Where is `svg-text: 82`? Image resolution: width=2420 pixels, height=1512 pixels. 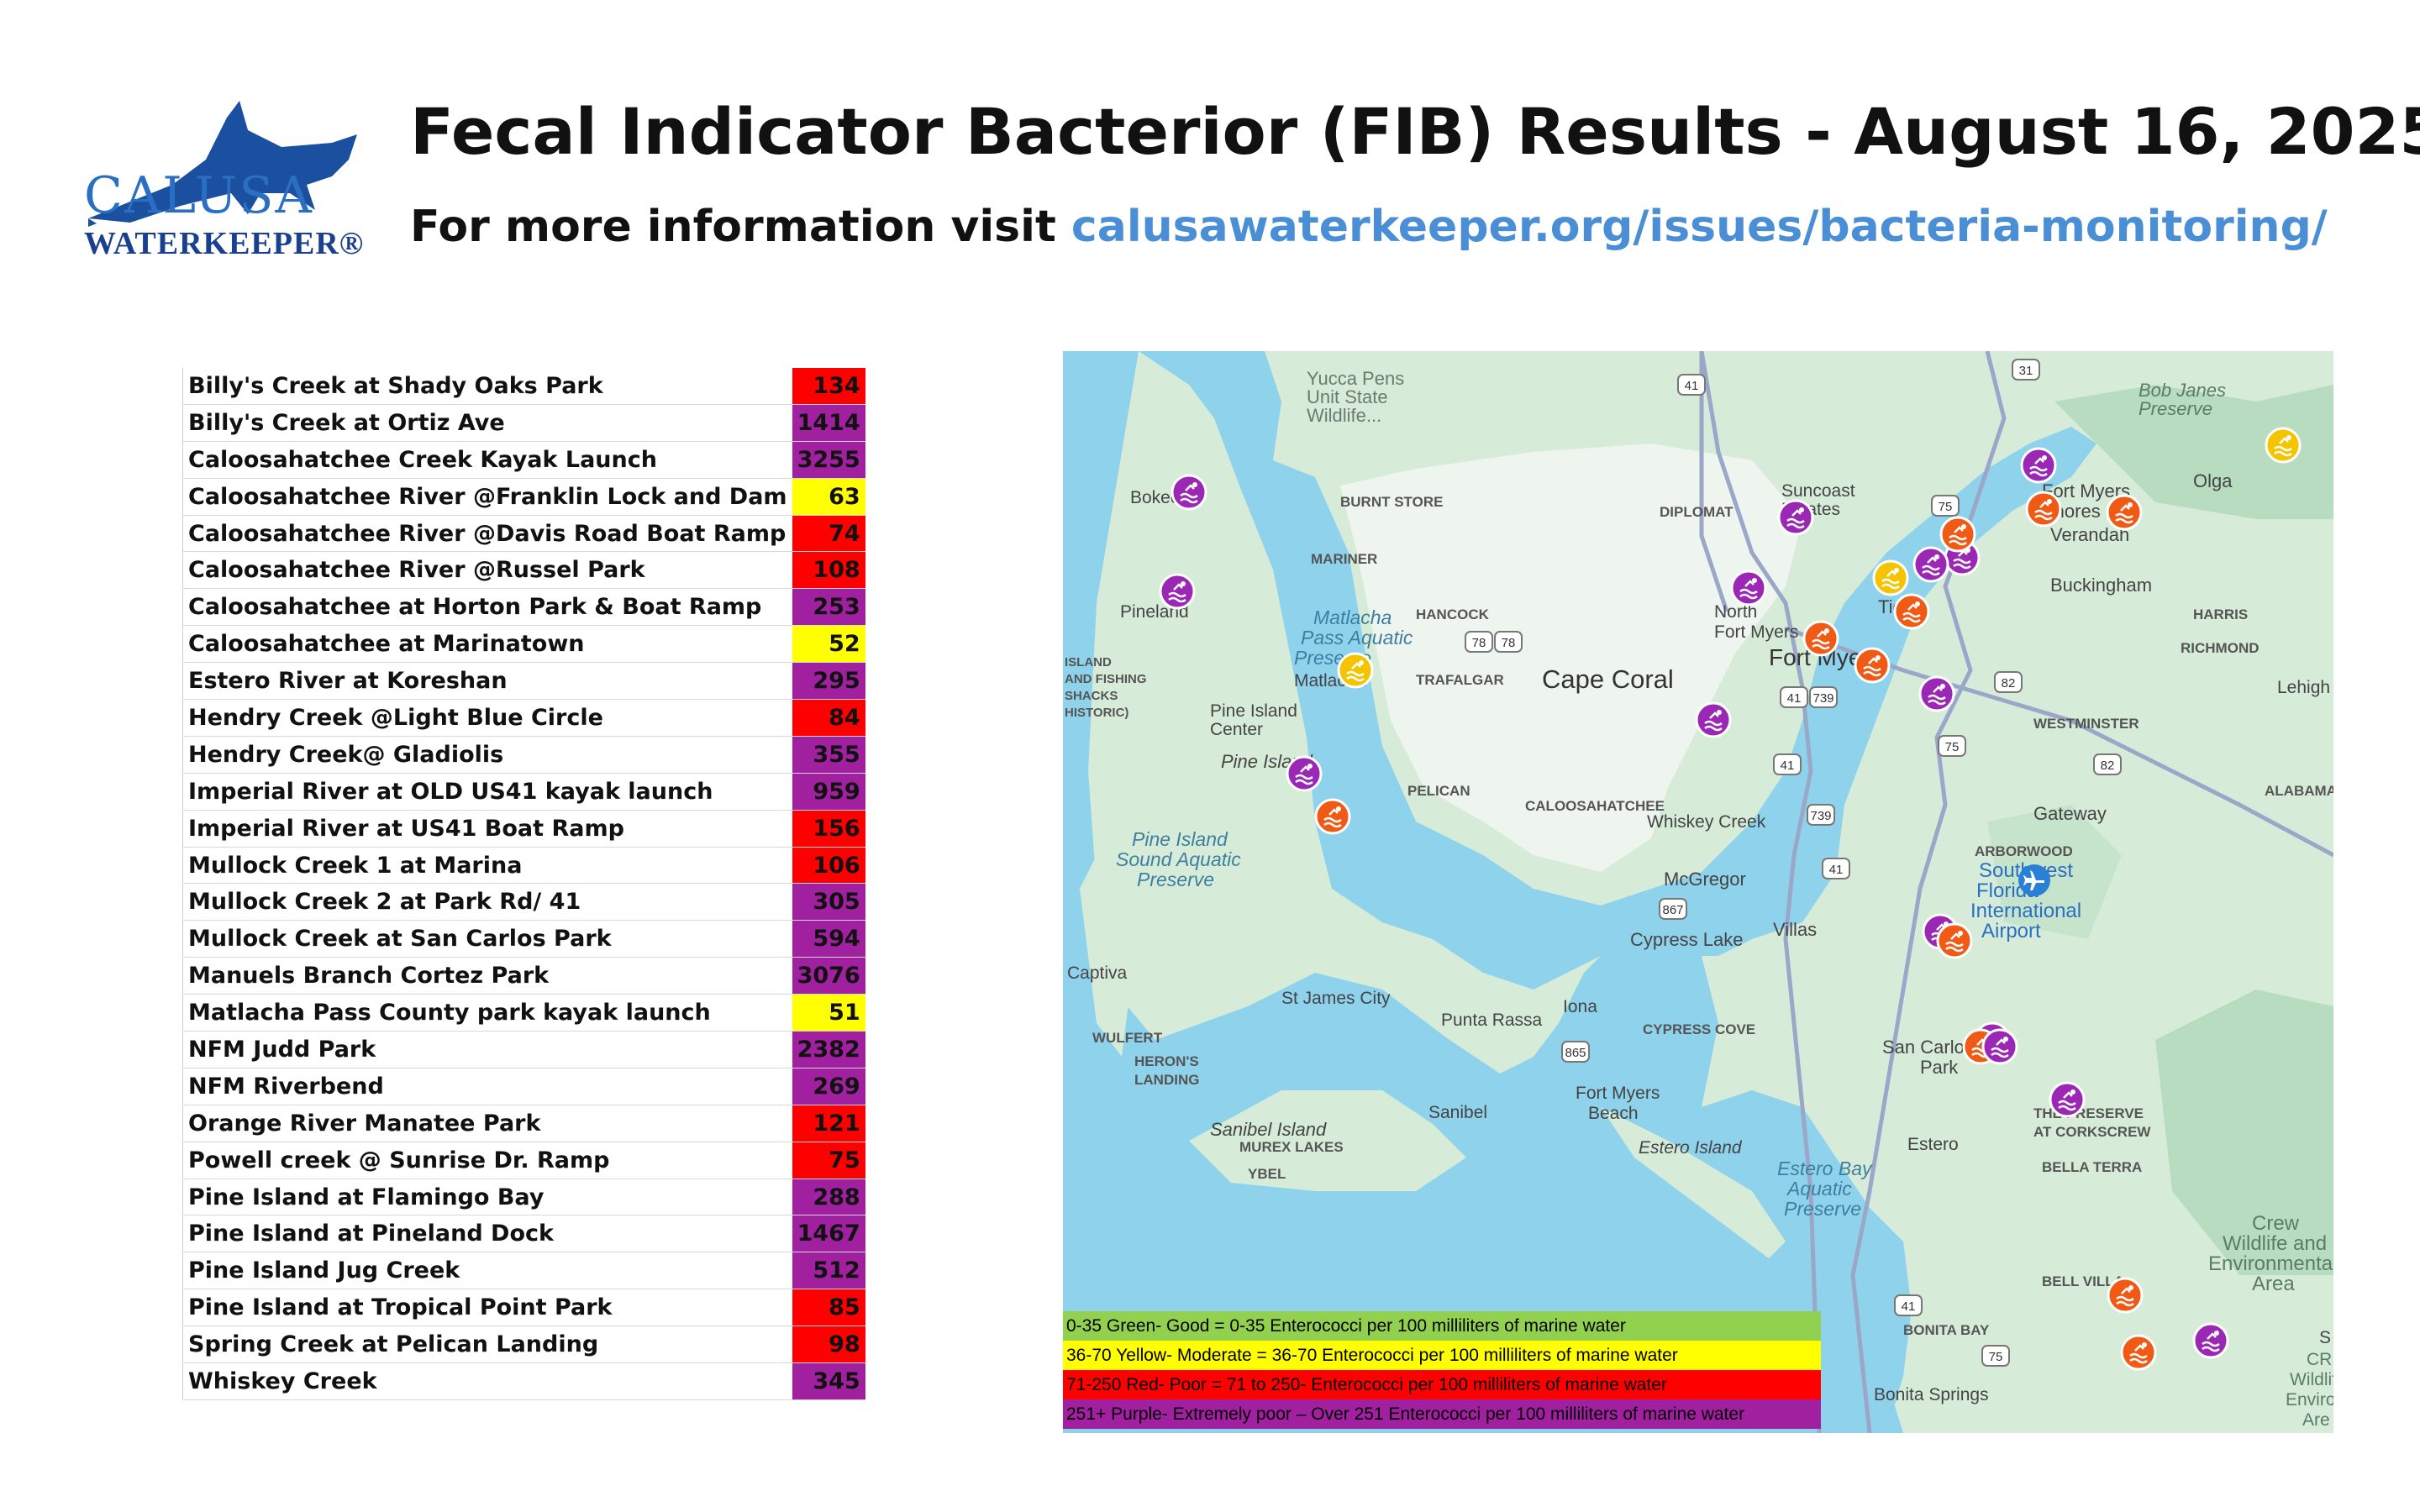 svg-text: 82 is located at coordinates (2108, 766).